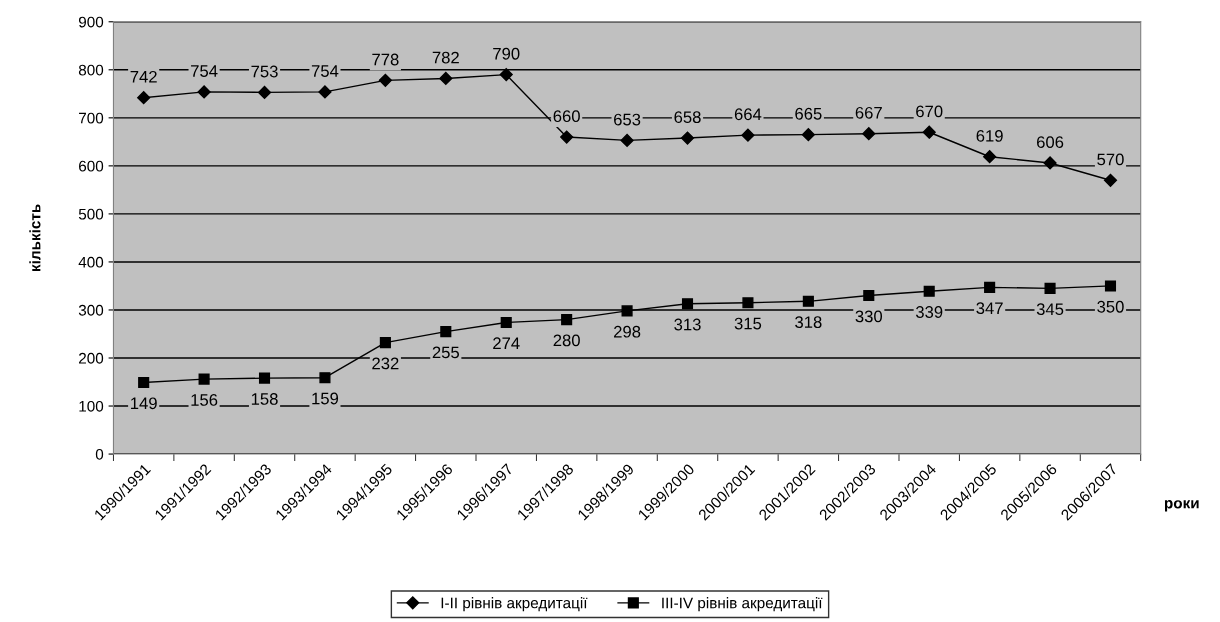  I want to click on data-label: 782, so click(445, 57).